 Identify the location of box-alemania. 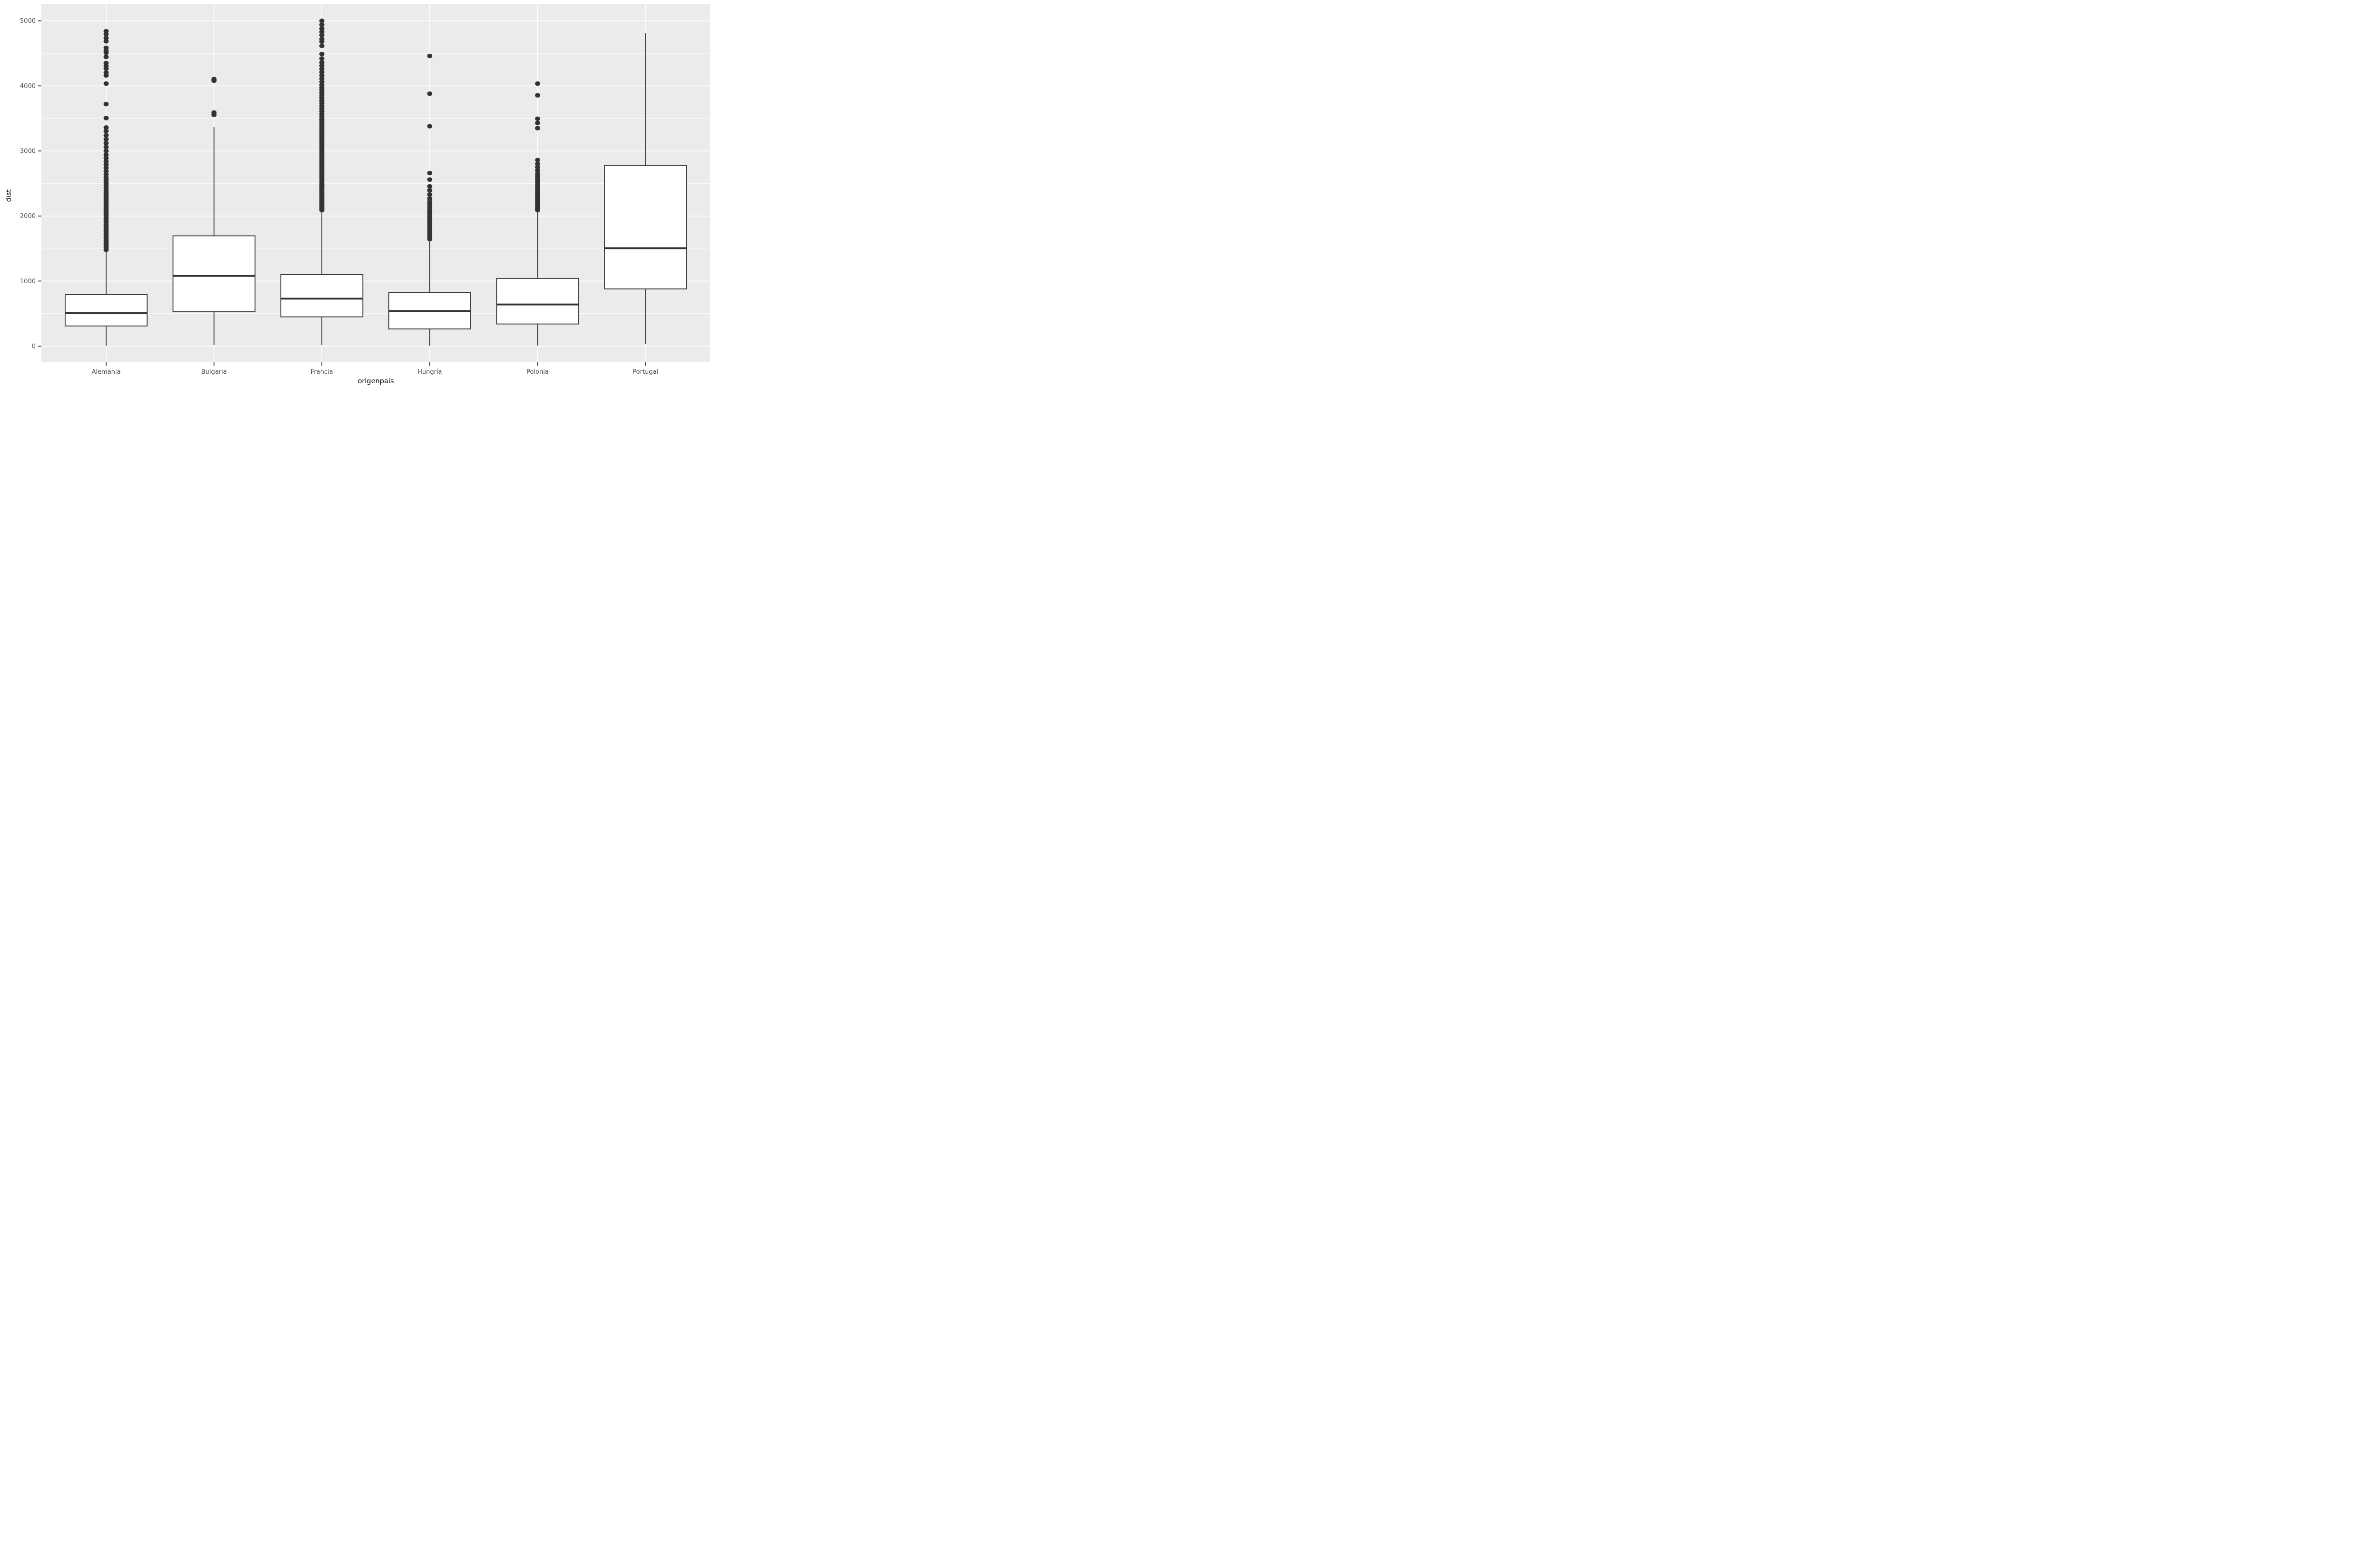
(106, 311).